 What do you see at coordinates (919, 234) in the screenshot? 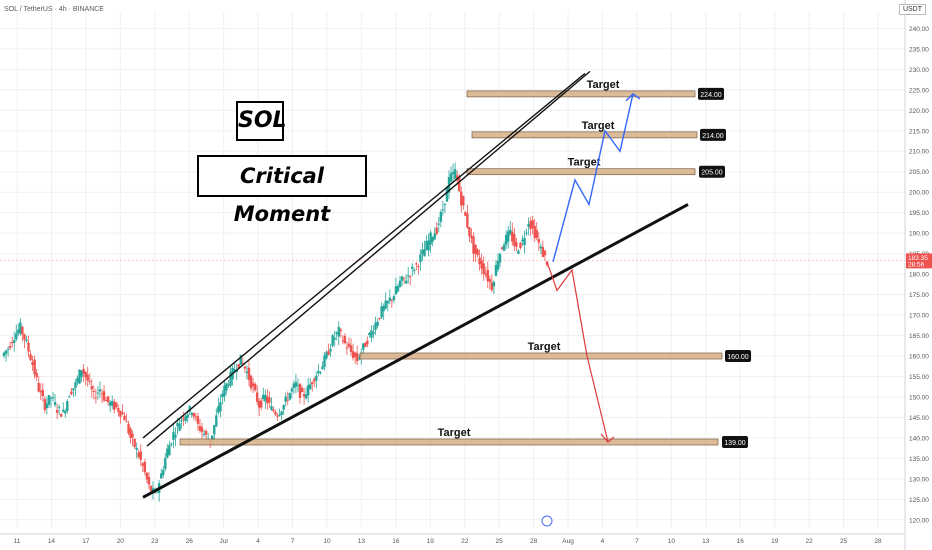
I see `price-tick-label: 190.00` at bounding box center [919, 234].